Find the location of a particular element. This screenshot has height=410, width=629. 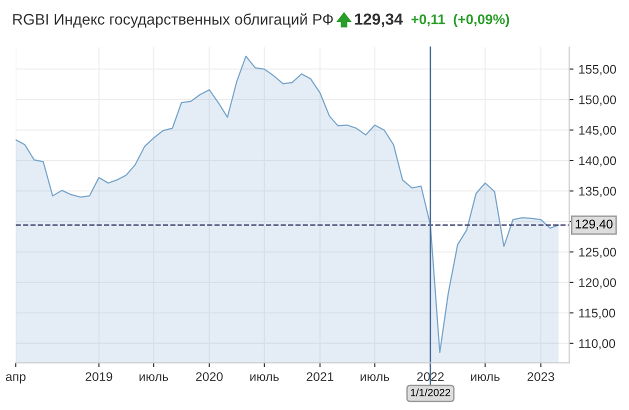

ref-line-label: 1/1/2022 is located at coordinates (430, 392).